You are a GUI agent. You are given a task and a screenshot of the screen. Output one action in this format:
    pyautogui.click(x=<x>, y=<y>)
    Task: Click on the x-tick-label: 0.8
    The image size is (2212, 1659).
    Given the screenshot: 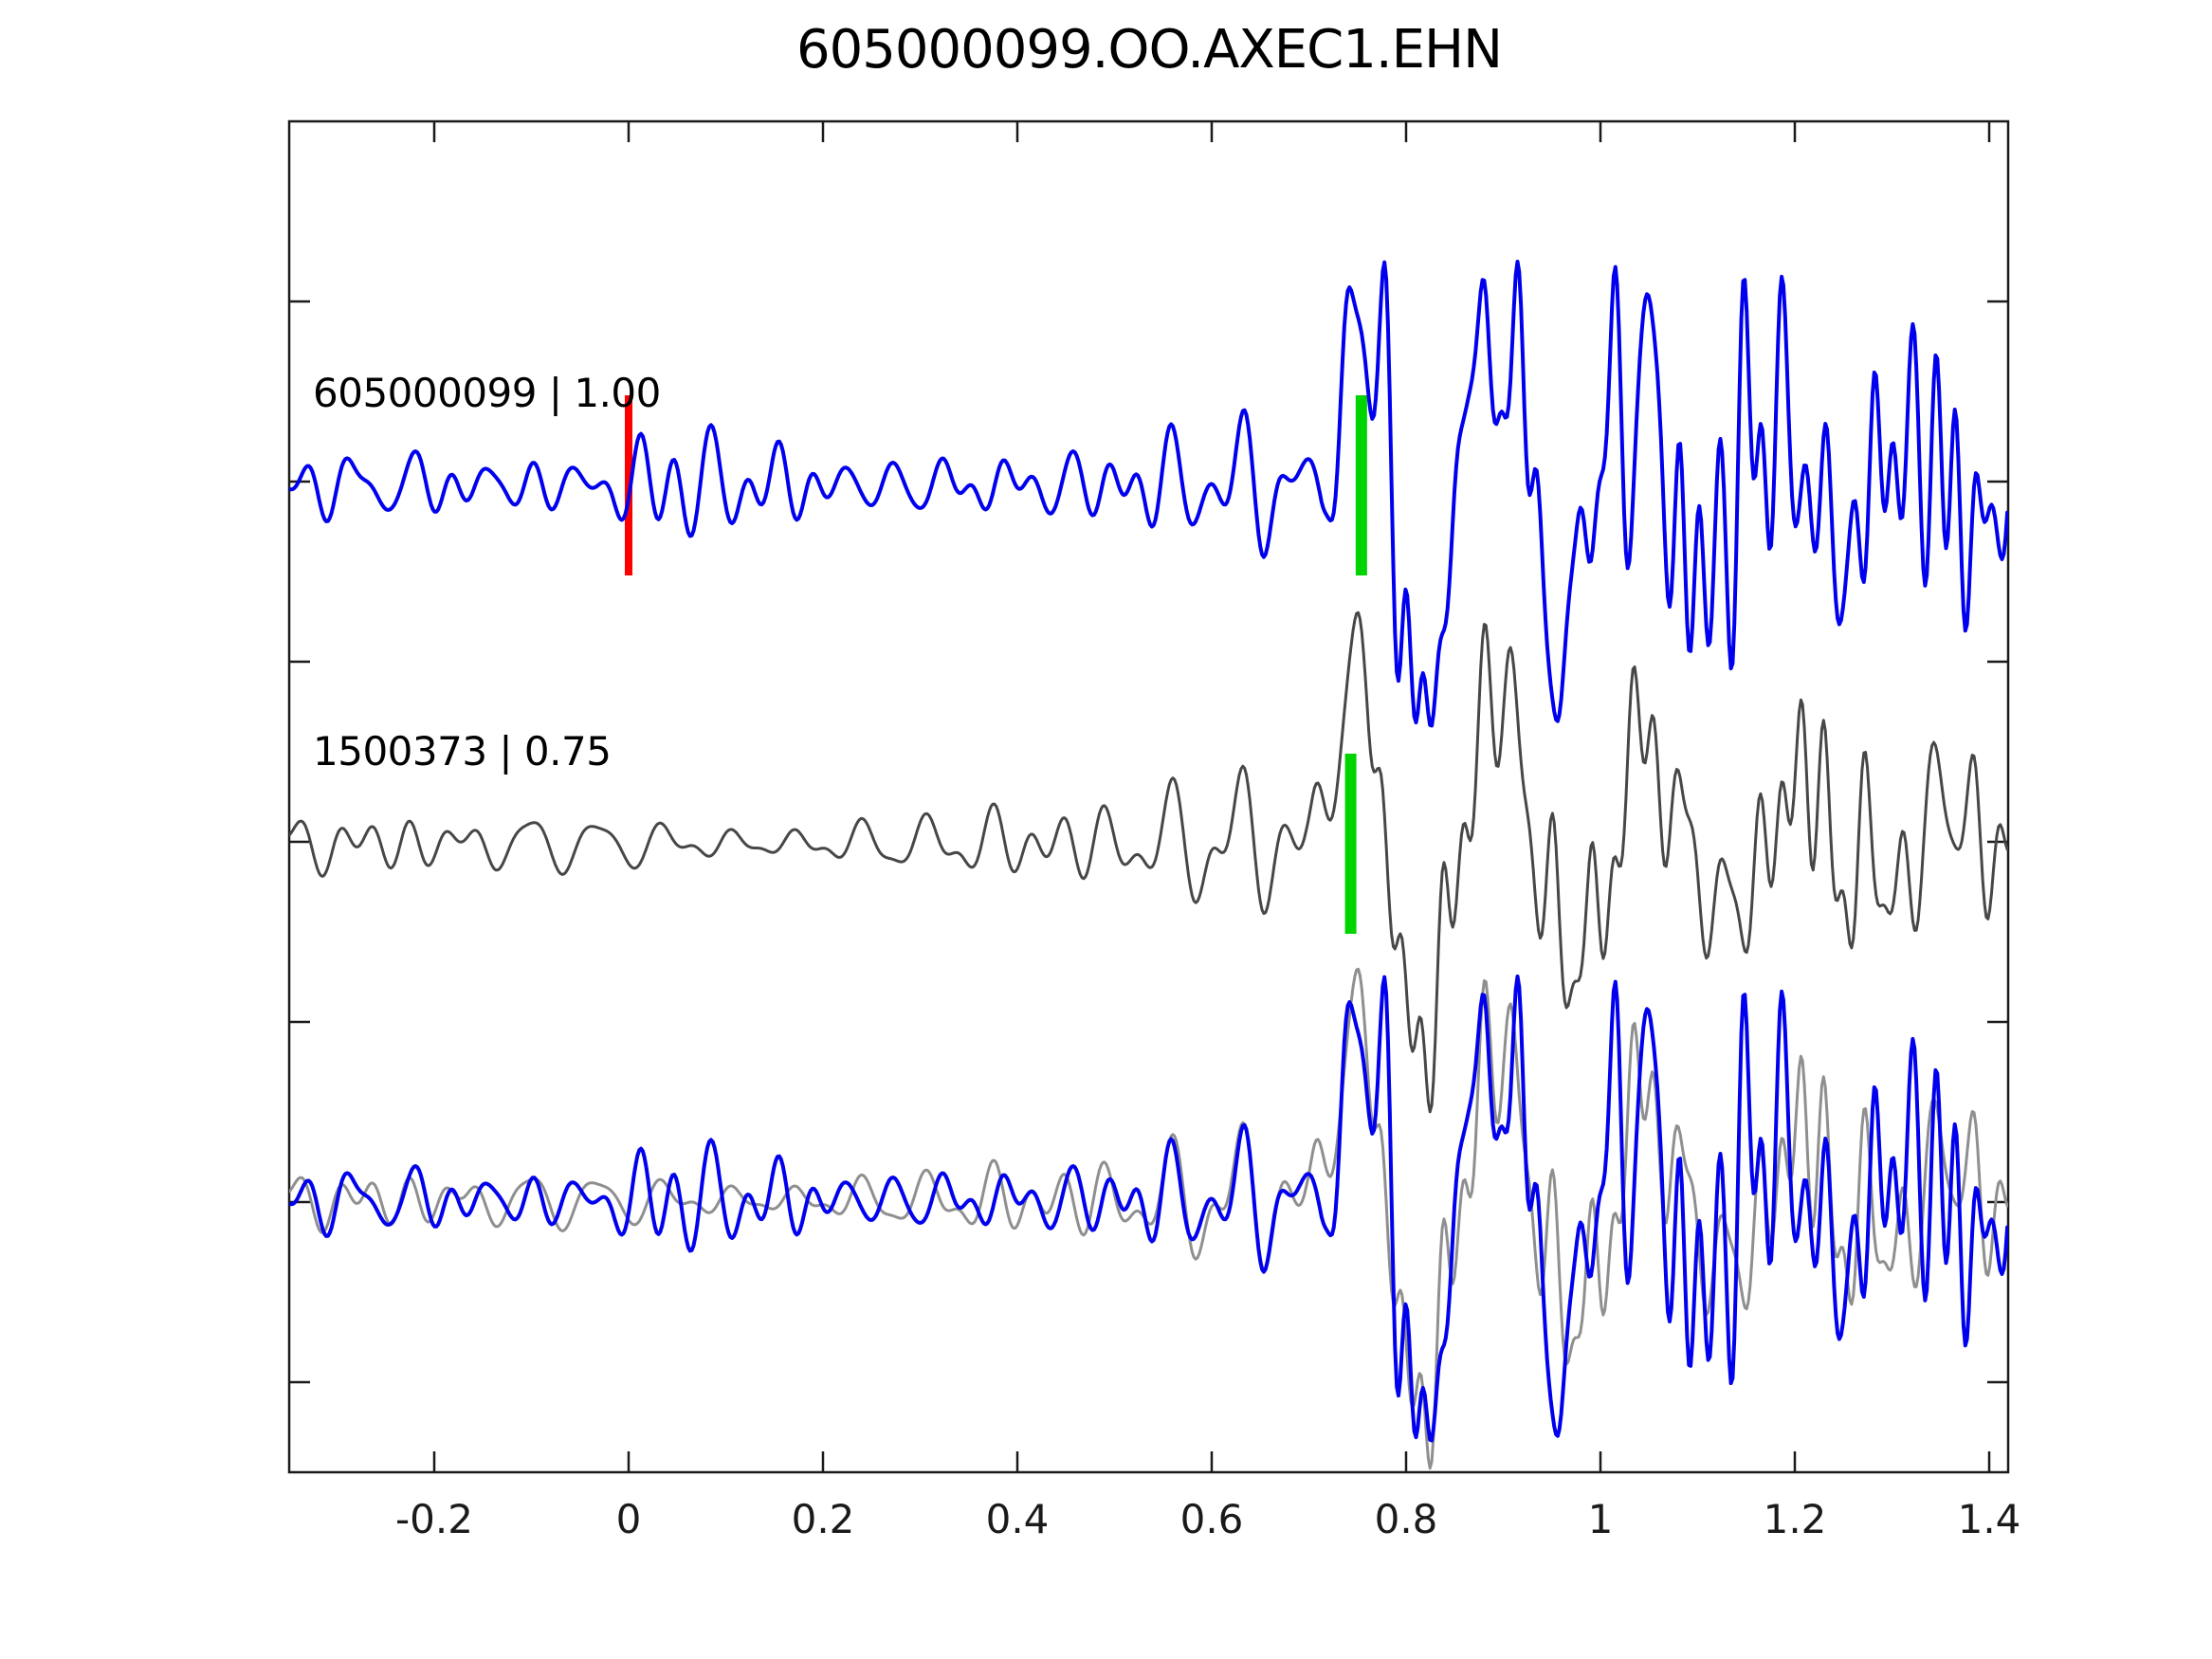 What is the action you would take?
    pyautogui.click(x=1406, y=1519)
    